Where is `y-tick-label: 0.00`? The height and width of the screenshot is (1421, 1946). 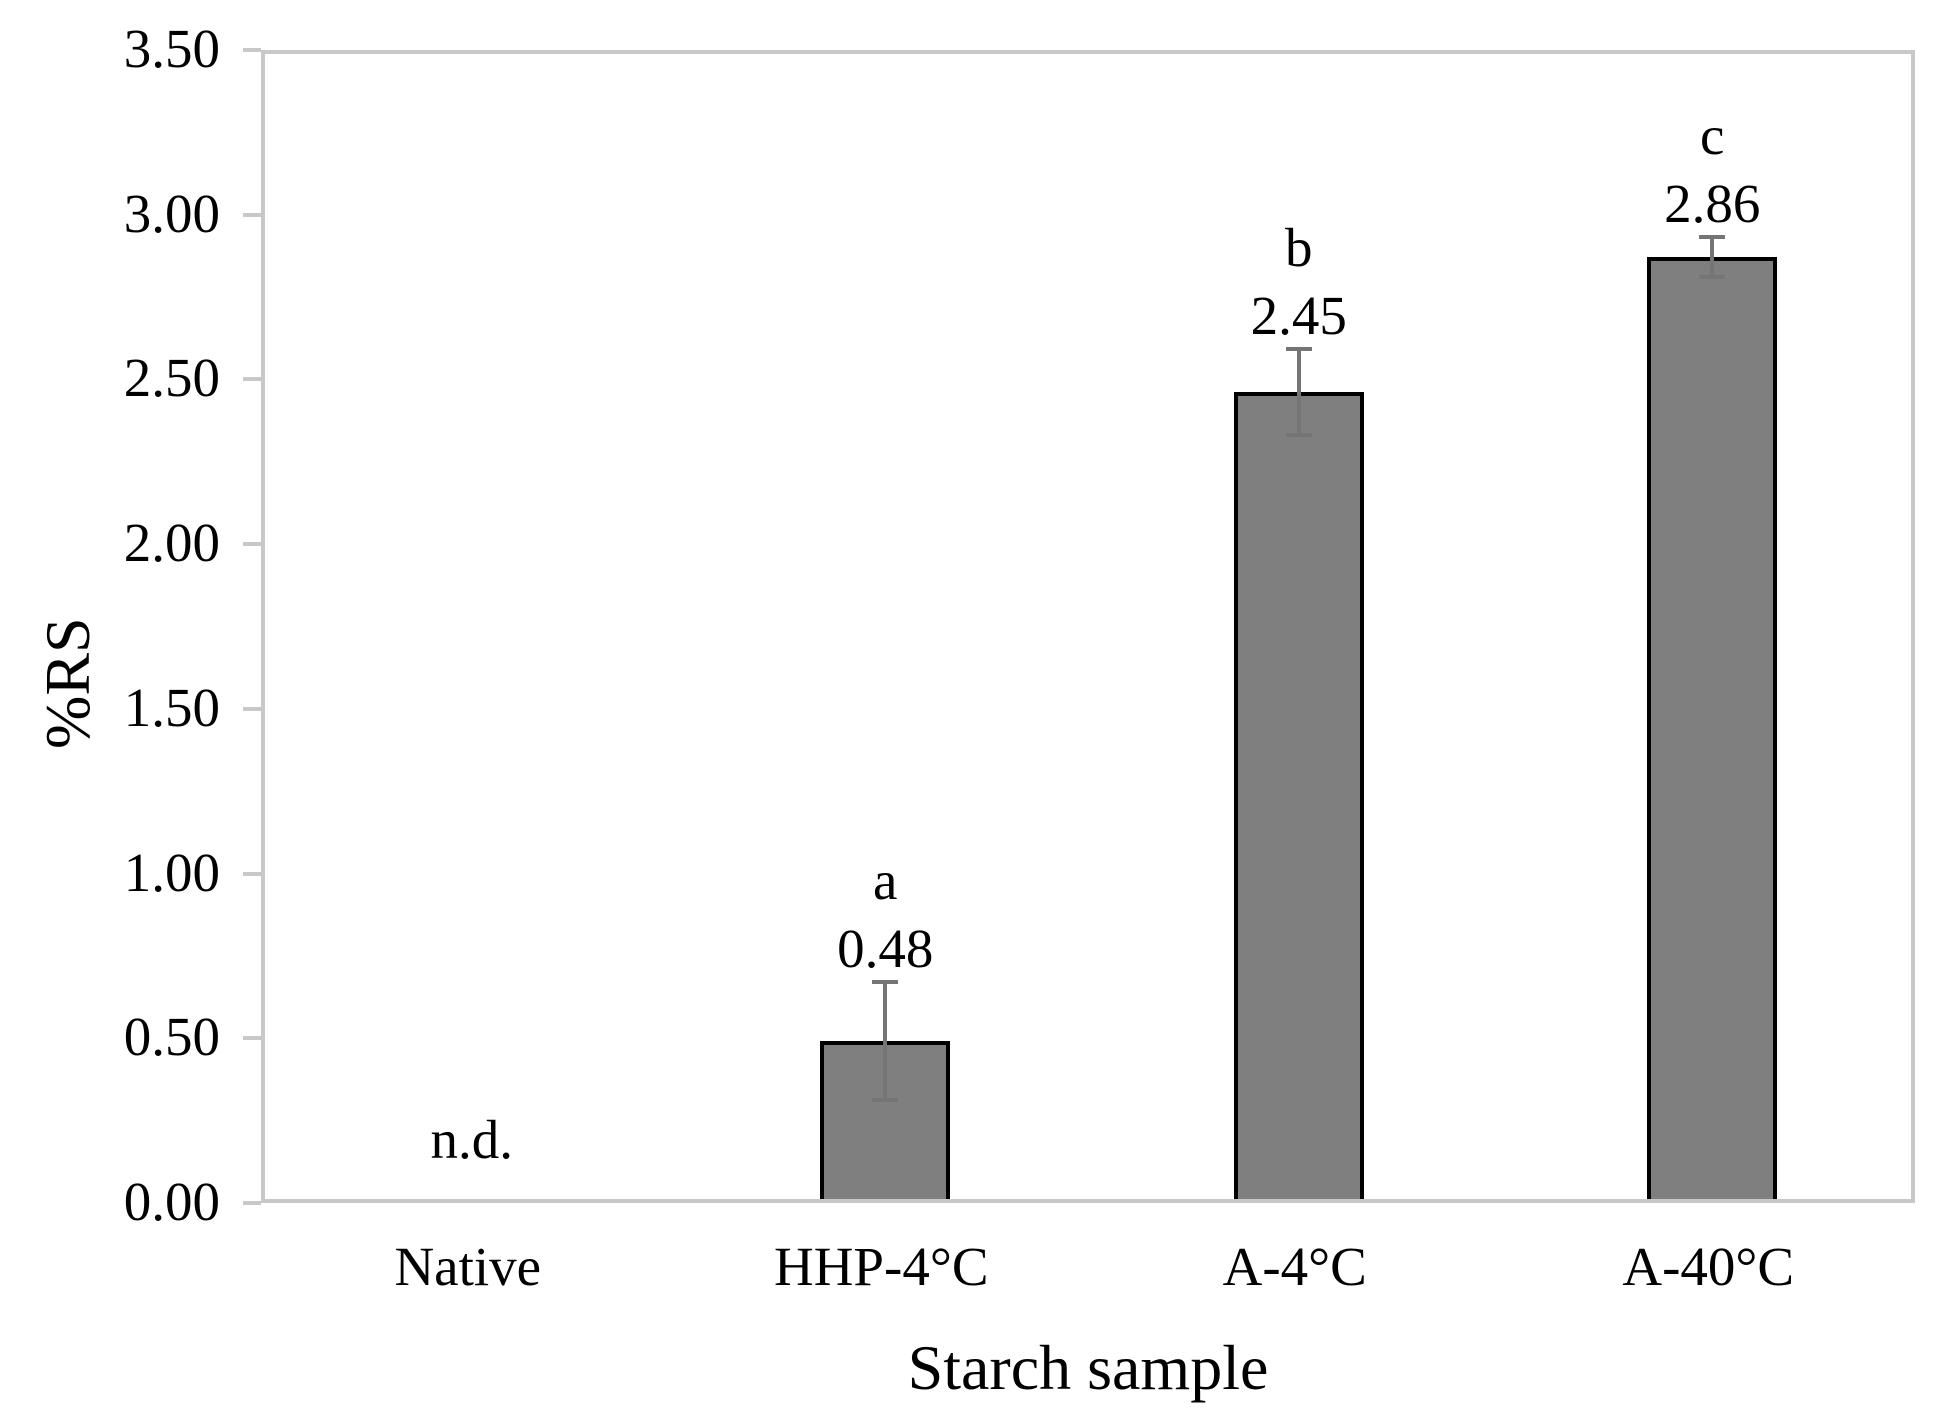 y-tick-label: 0.00 is located at coordinates (171, 1201).